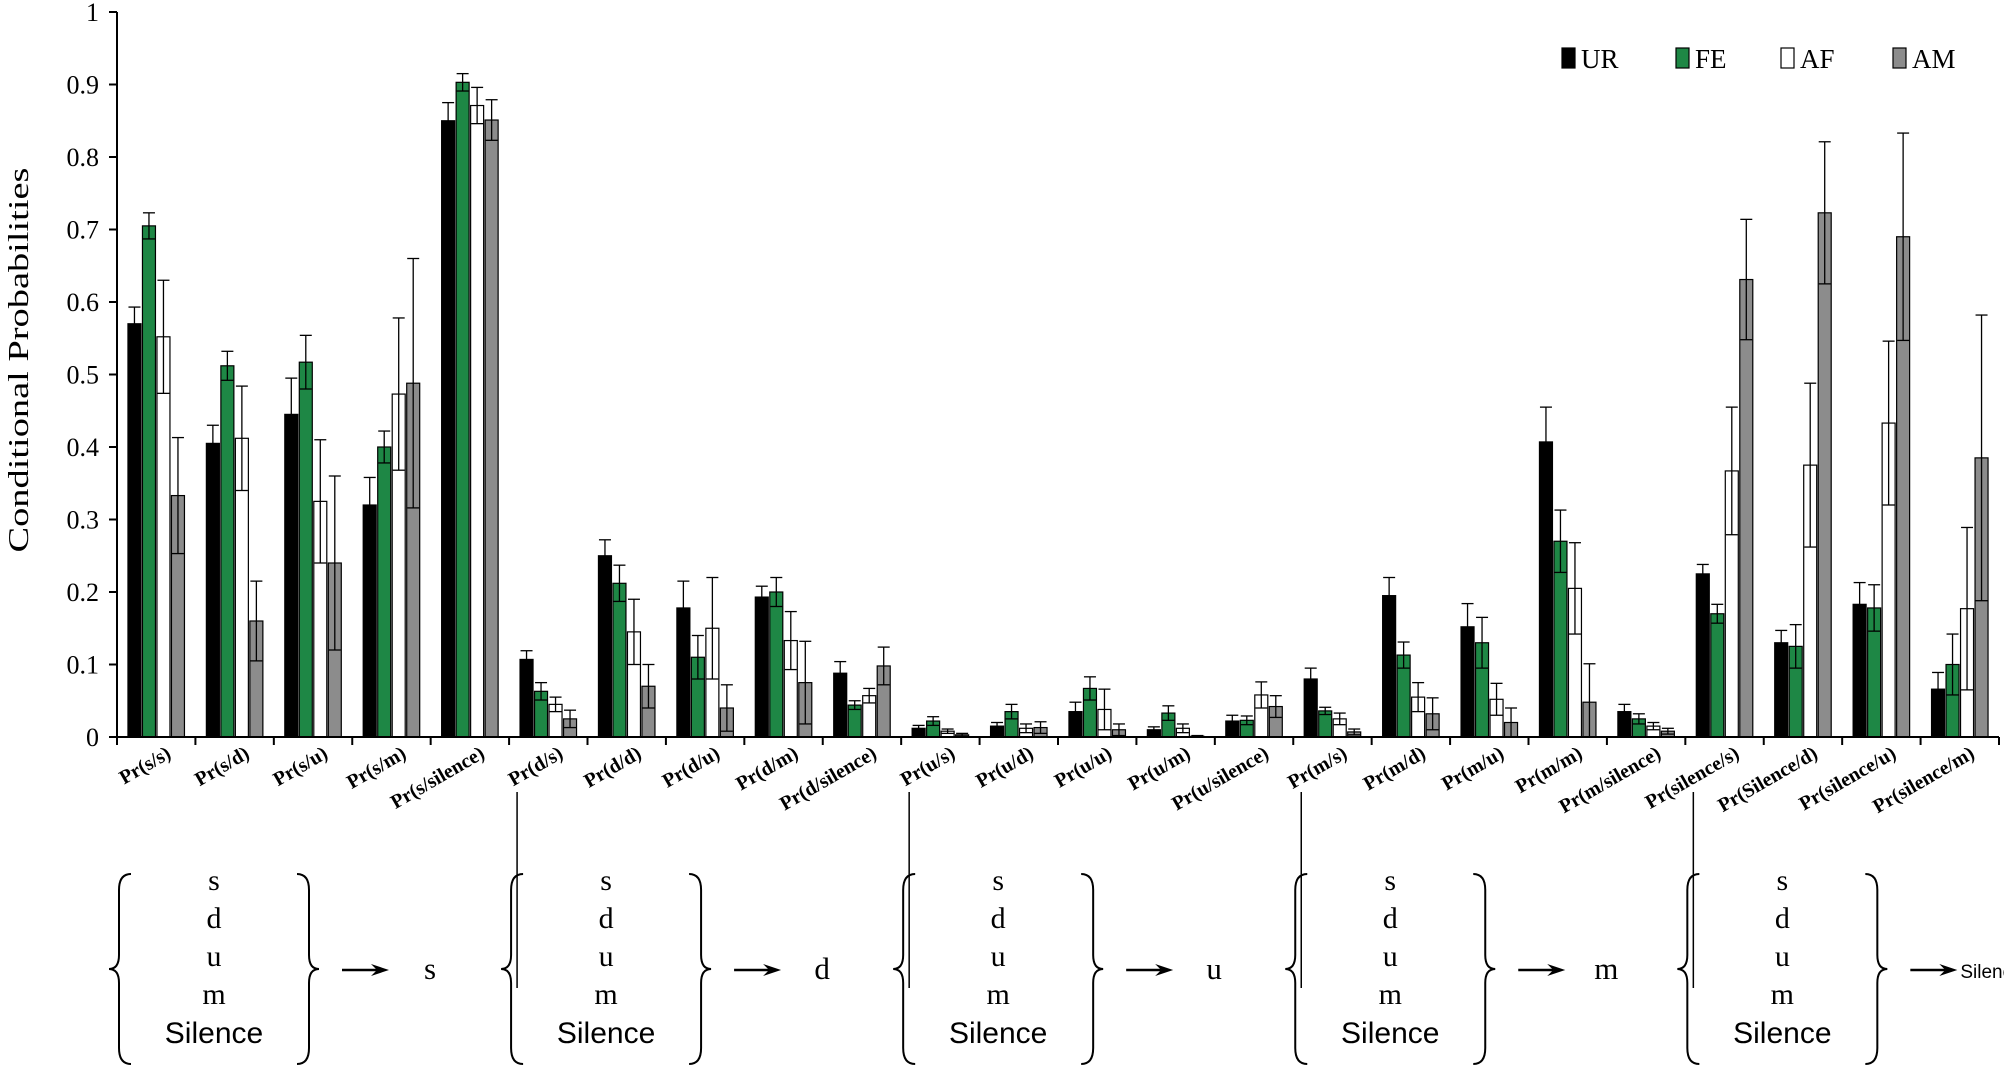  Describe the element at coordinates (83, 375) in the screenshot. I see `y-tick-label: 0.5` at that location.